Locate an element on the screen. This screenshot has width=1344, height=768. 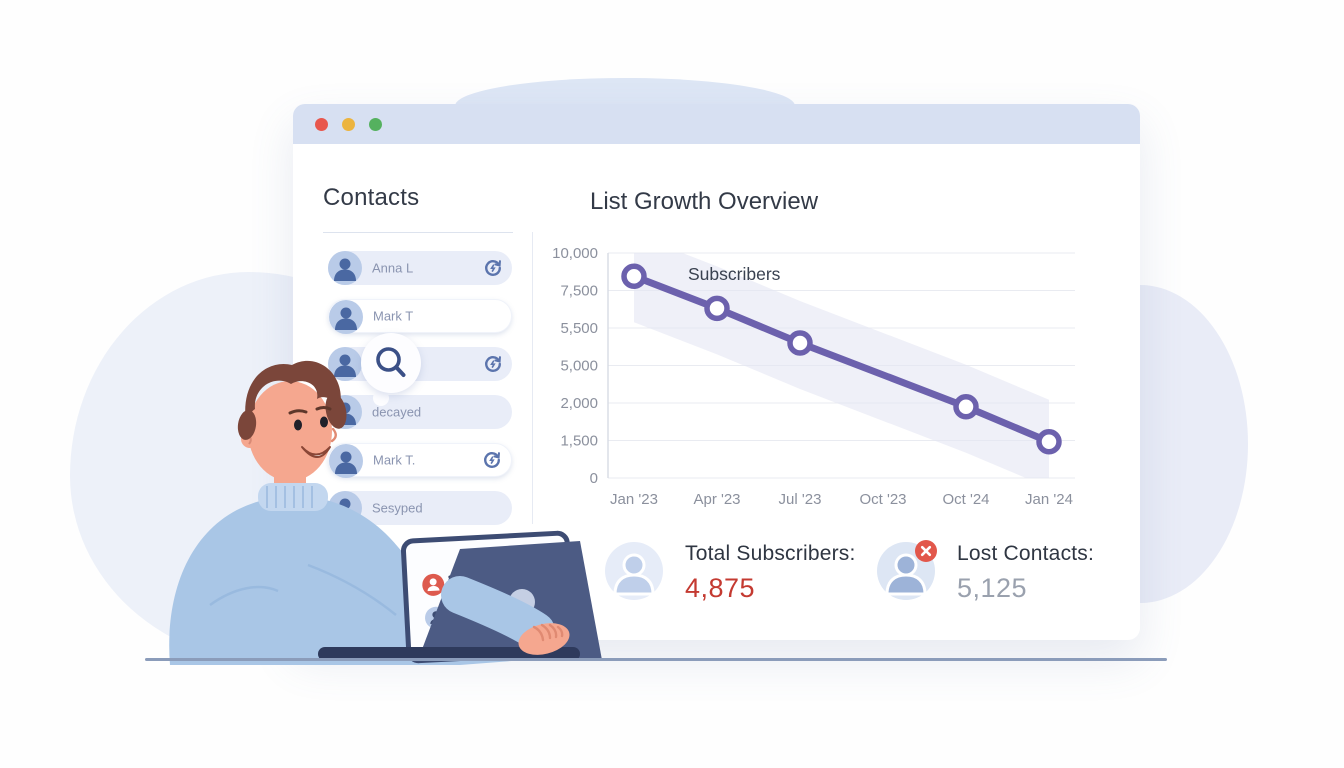
contact-row-mark2: Mark T. is located at coordinates (420, 460).